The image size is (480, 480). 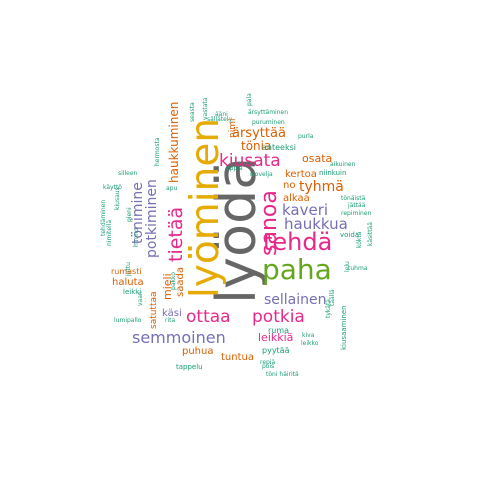 I want to click on cloud-word: hermosta, so click(x=157, y=151).